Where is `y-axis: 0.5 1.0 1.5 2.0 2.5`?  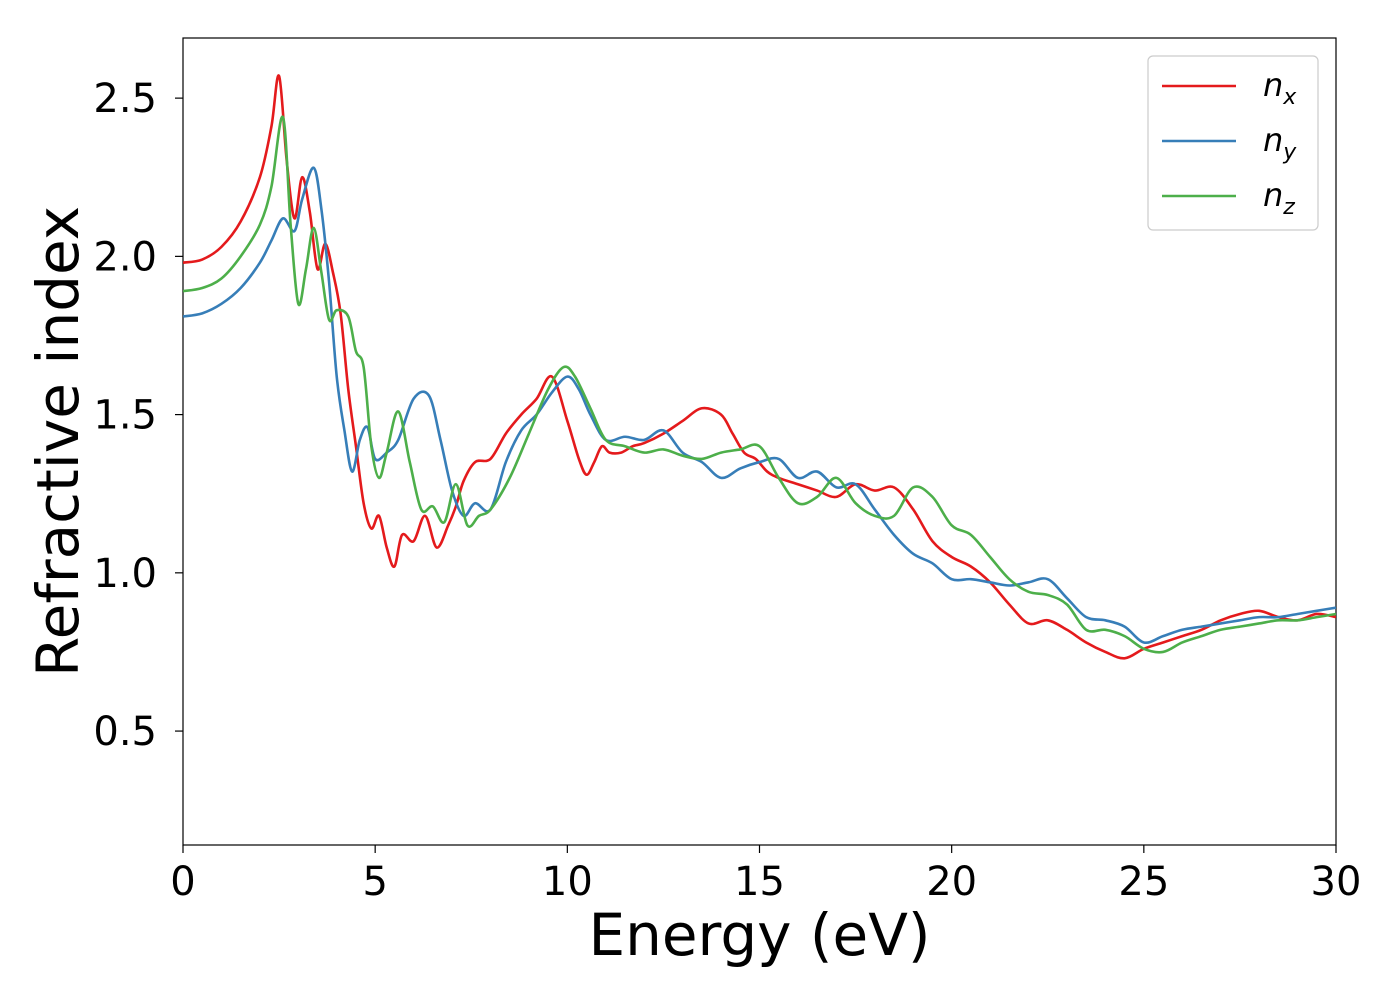
y-axis: 0.5 1.0 1.5 2.0 2.5 is located at coordinates (138, 415).